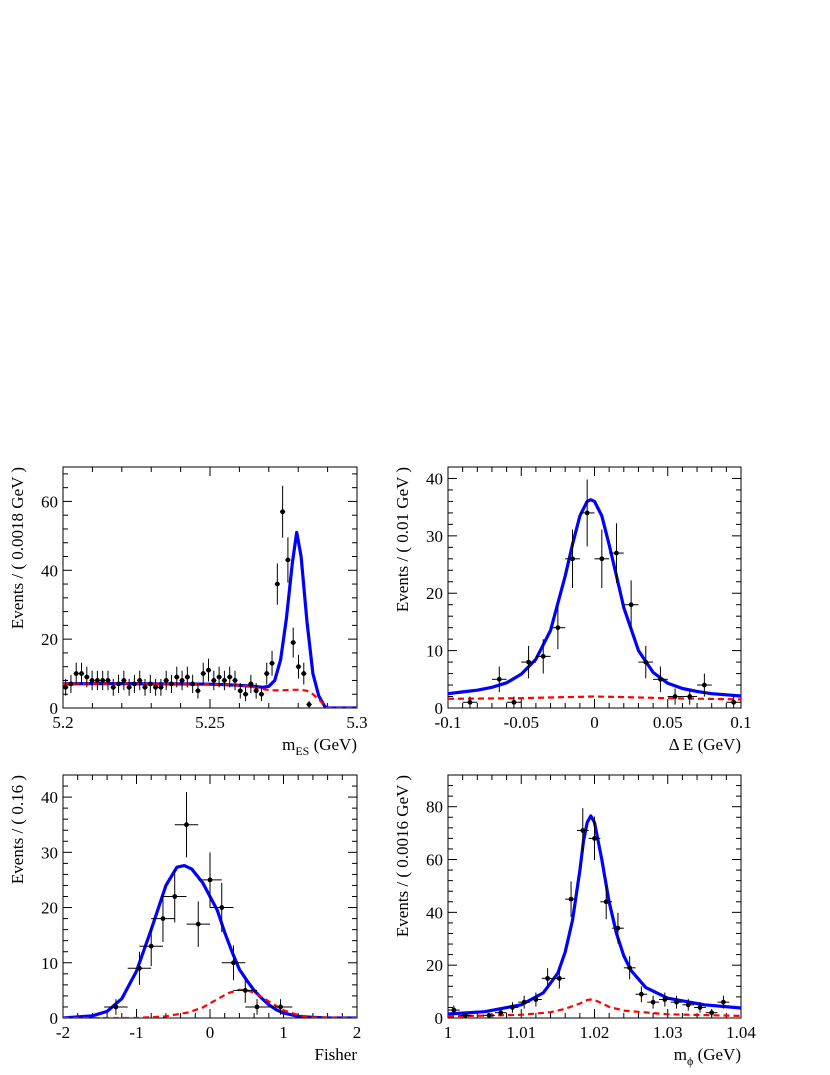  What do you see at coordinates (594, 598) in the screenshot?
I see `total-fit-curve` at bounding box center [594, 598].